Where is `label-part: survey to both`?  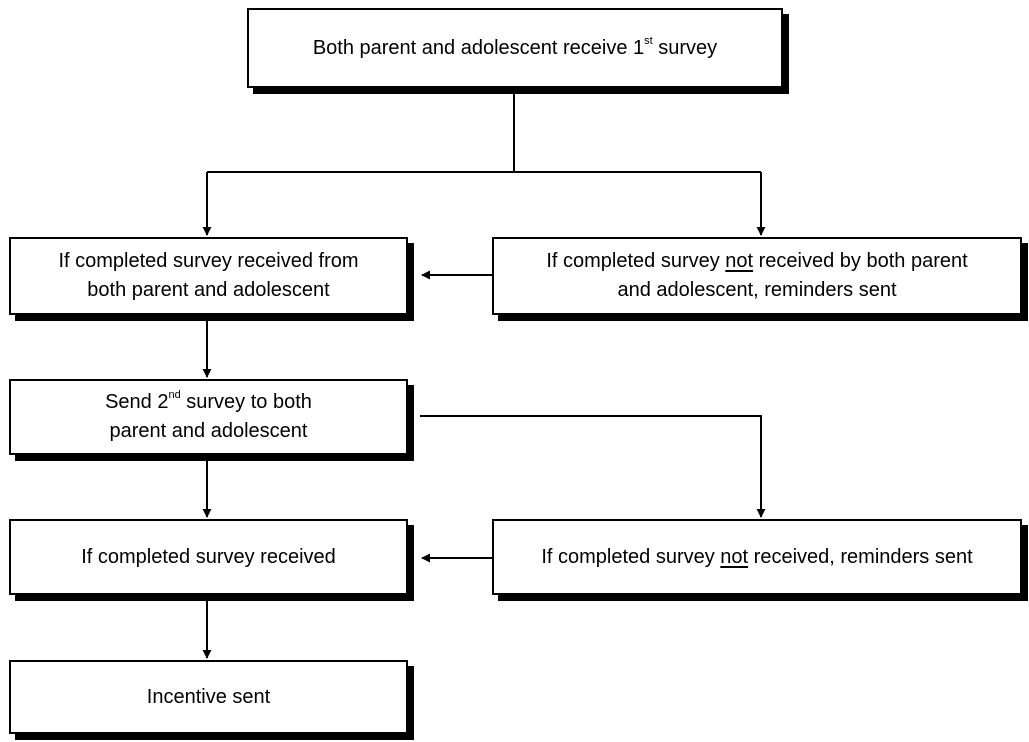 label-part: survey to both is located at coordinates (246, 402).